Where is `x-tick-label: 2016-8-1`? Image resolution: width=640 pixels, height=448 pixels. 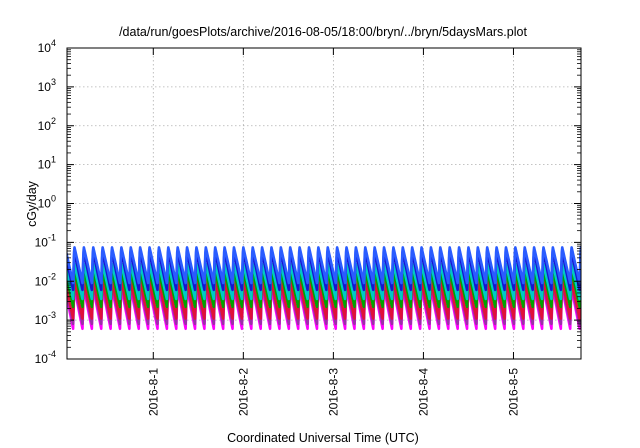
x-tick-label: 2016-8-1 is located at coordinates (153, 392).